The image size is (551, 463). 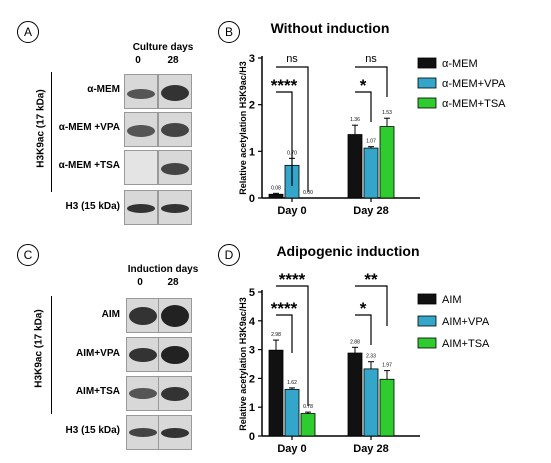 I want to click on blot-a-r3-c0, so click(x=141, y=167).